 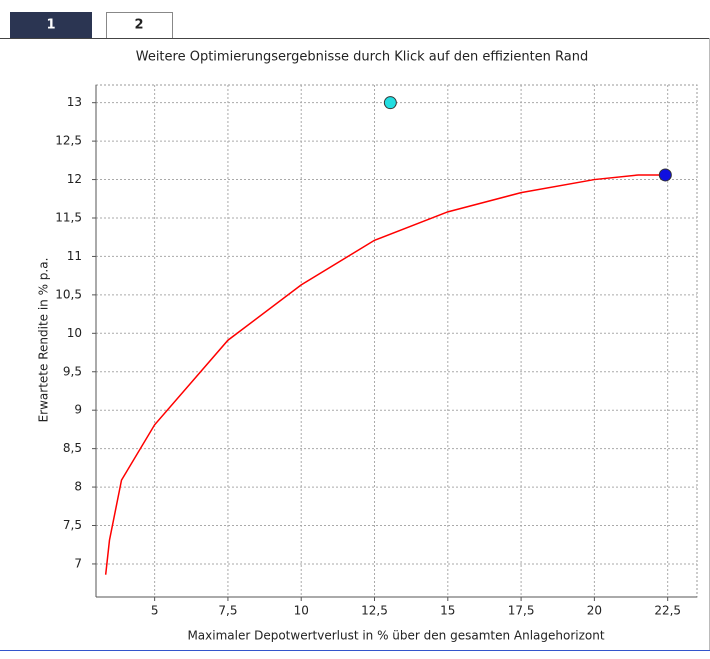 What do you see at coordinates (72, 448) in the screenshot?
I see `y-tick-label: 8,5` at bounding box center [72, 448].